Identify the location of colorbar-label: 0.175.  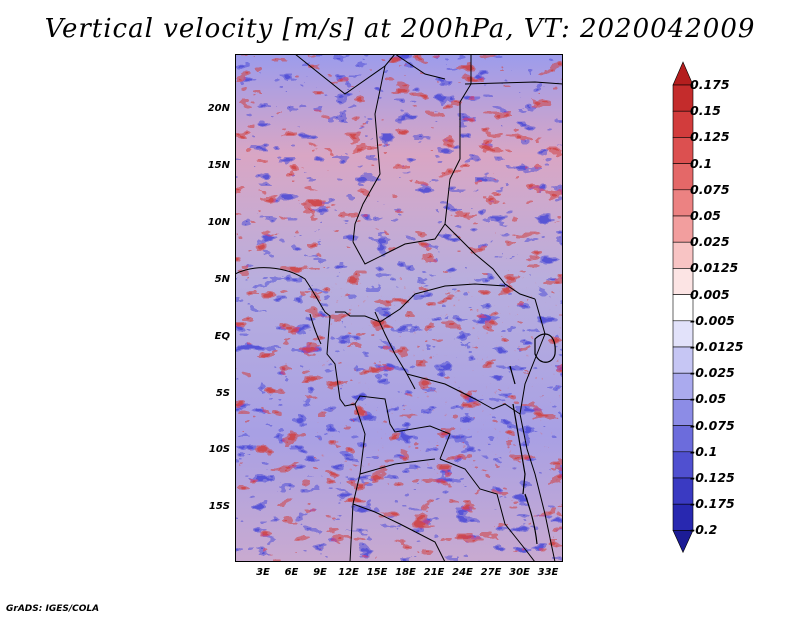
(710, 84).